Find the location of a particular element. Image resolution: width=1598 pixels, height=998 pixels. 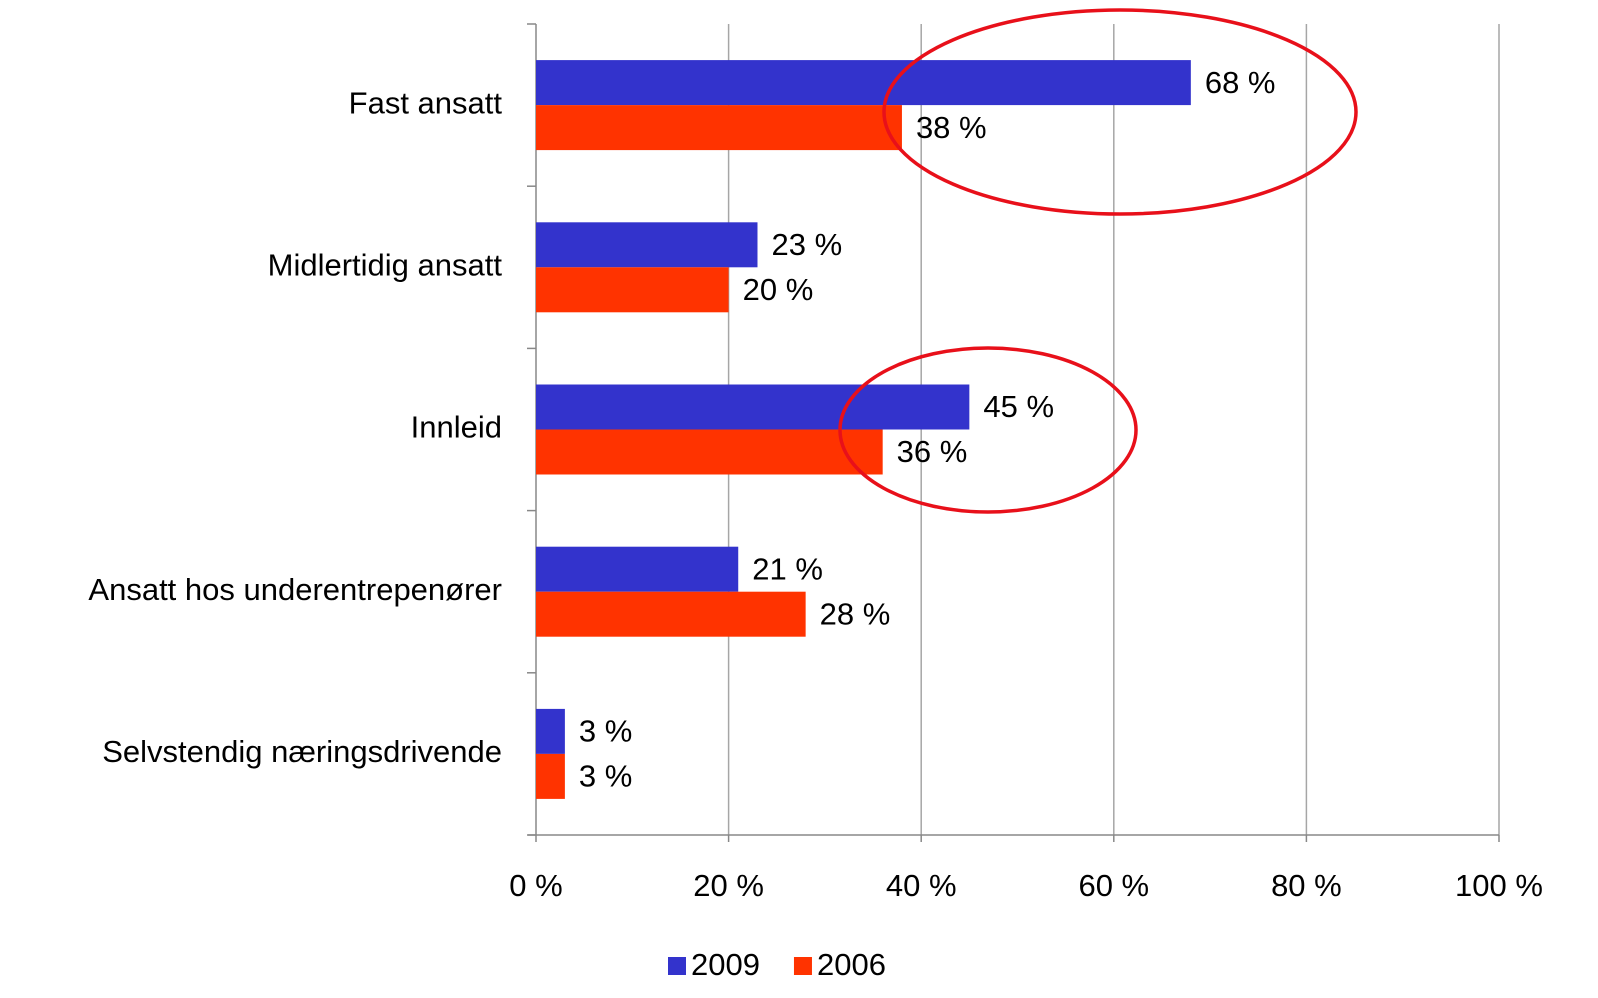

x-tick-label: 80 % is located at coordinates (1306, 885).